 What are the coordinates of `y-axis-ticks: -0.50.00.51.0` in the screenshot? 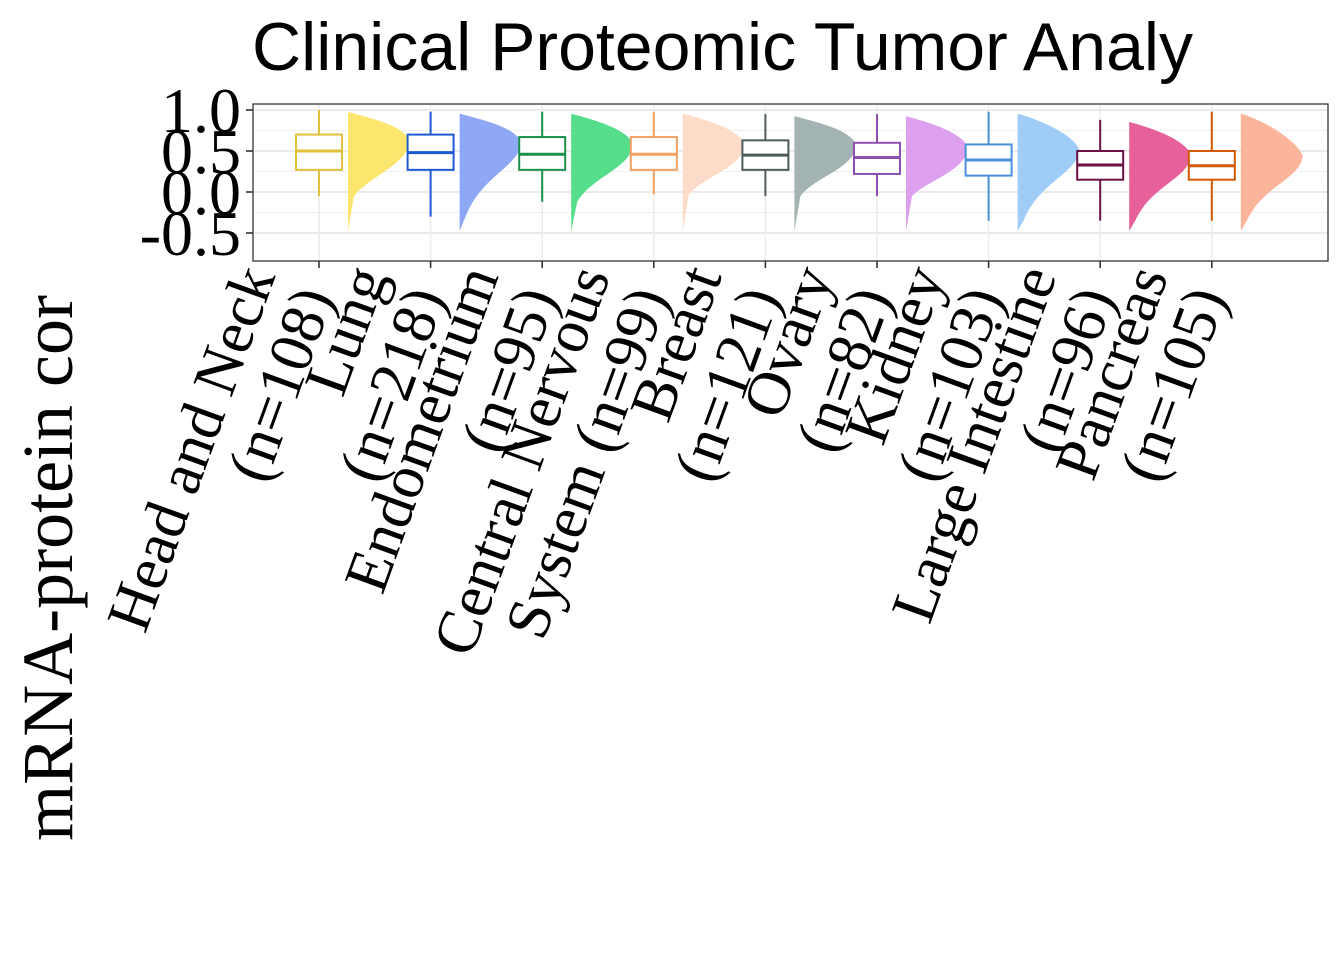 It's located at (196, 172).